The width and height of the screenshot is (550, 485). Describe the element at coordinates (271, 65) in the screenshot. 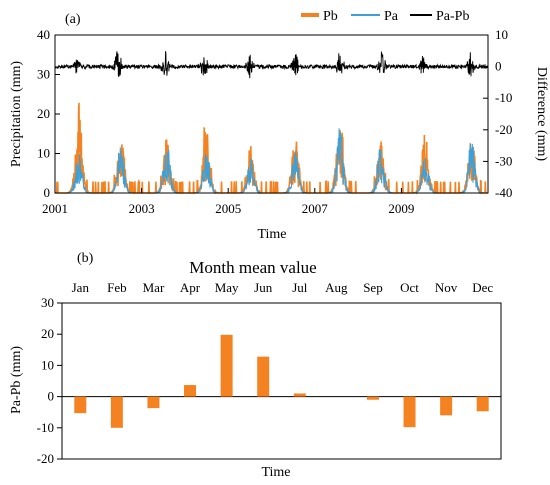

I see `series-papb-line` at that location.